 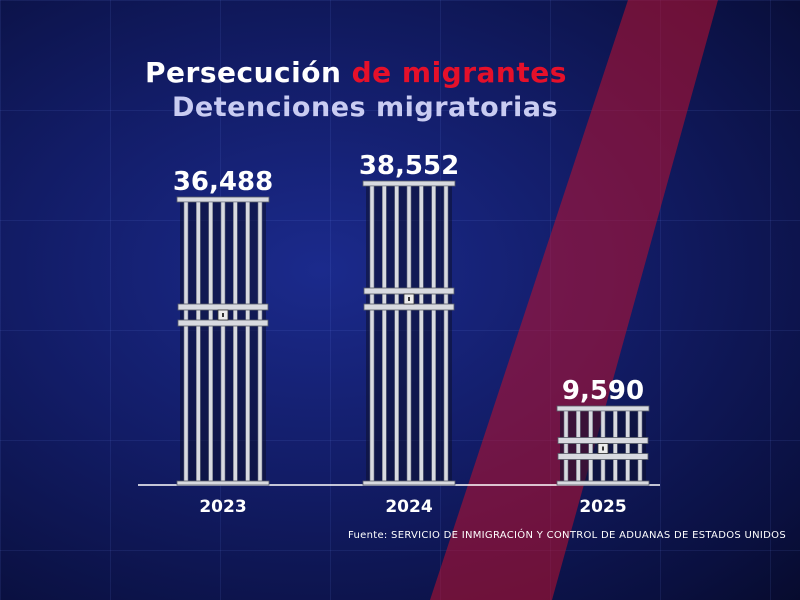 What do you see at coordinates (365, 107) in the screenshot?
I see `chart-subtitle: Detenciones migratorias` at bounding box center [365, 107].